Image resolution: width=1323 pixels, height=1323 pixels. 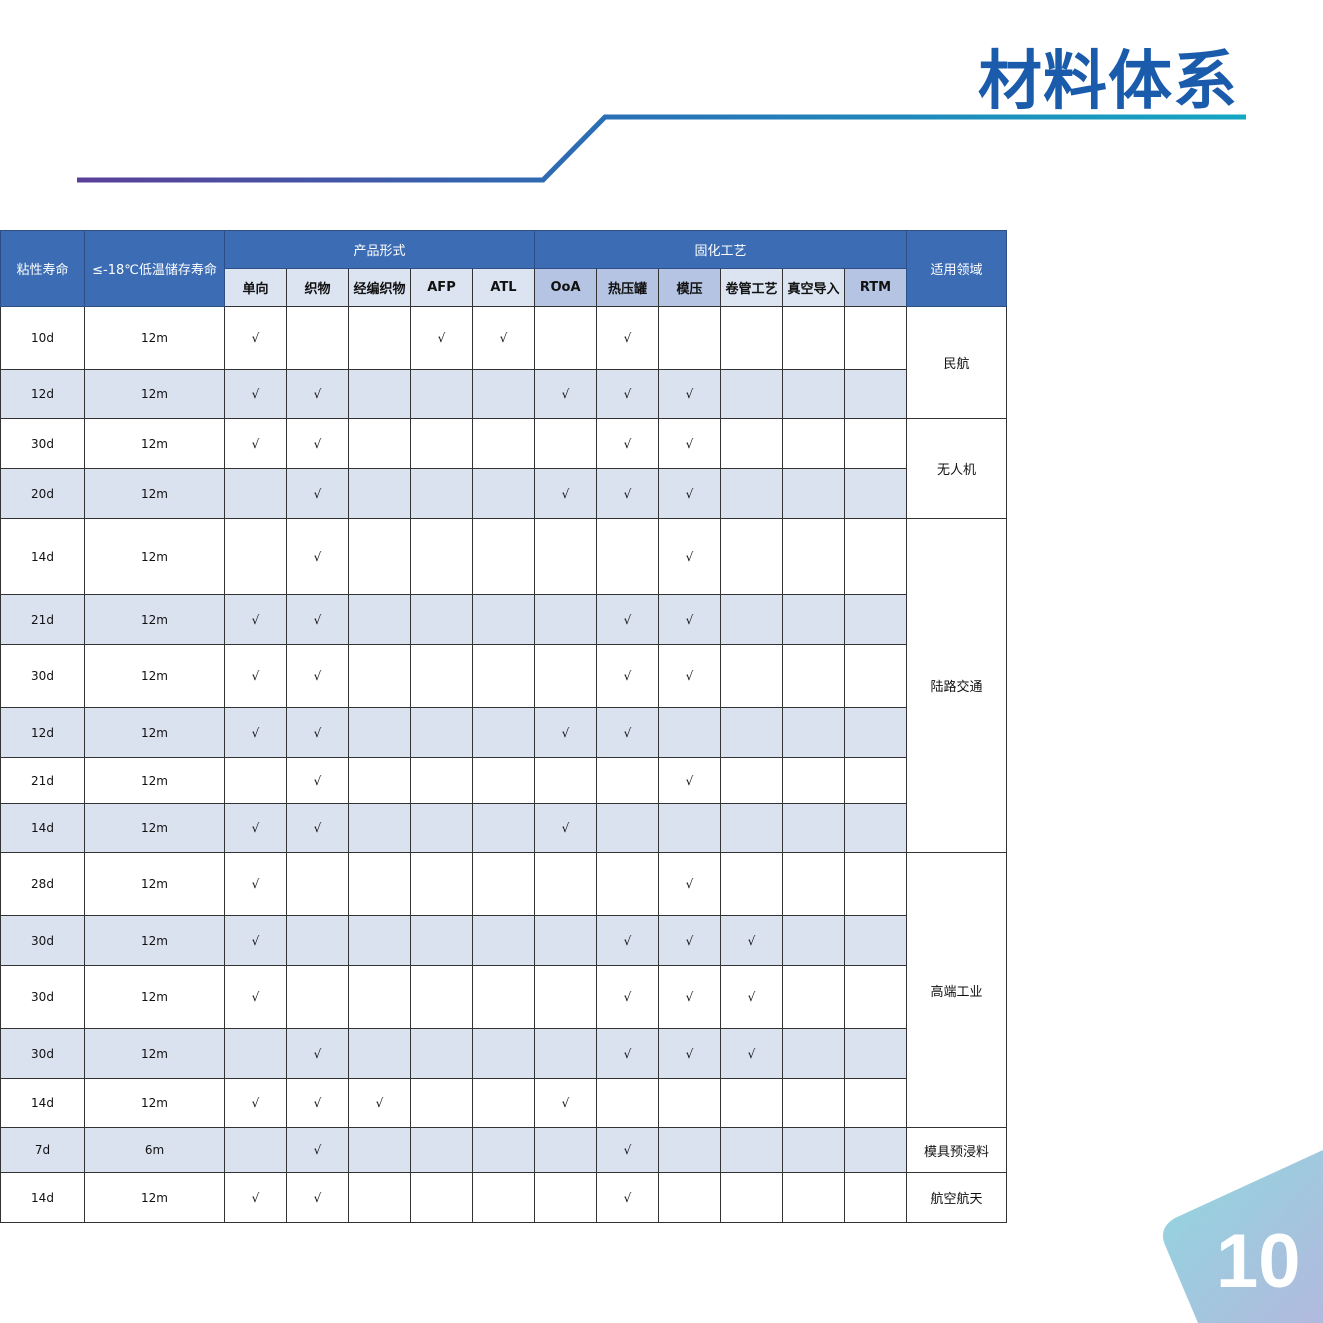 I want to click on column-header: ATL, so click(x=503, y=287).